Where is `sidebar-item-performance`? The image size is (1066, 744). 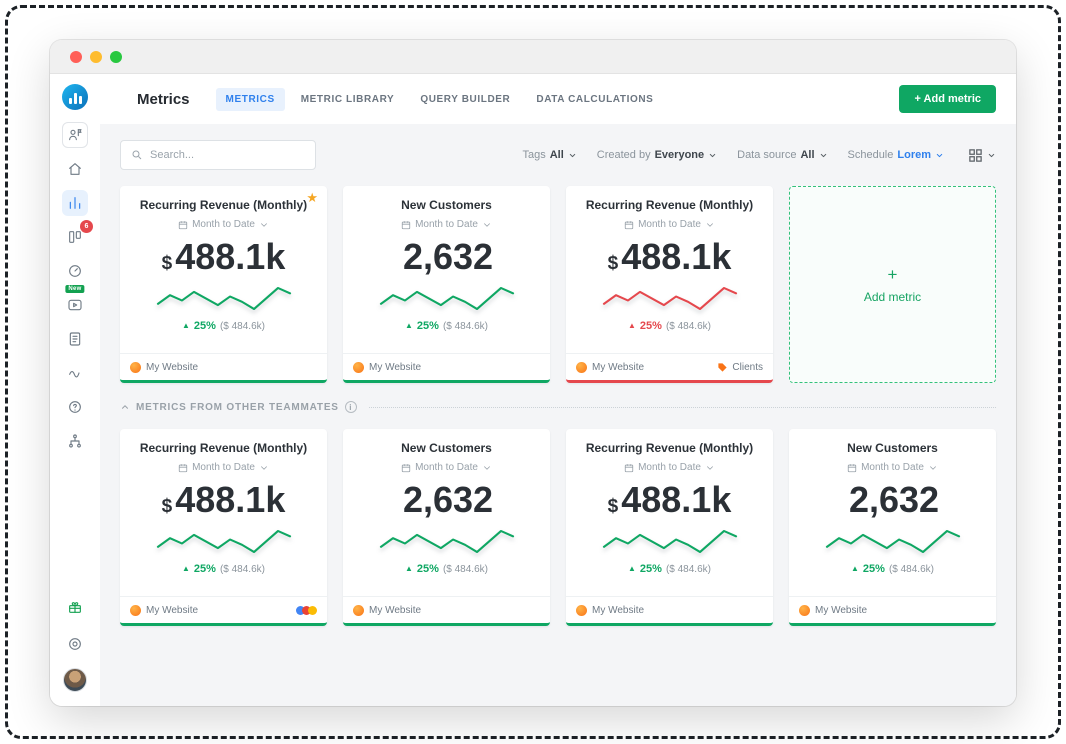 sidebar-item-performance is located at coordinates (75, 271).